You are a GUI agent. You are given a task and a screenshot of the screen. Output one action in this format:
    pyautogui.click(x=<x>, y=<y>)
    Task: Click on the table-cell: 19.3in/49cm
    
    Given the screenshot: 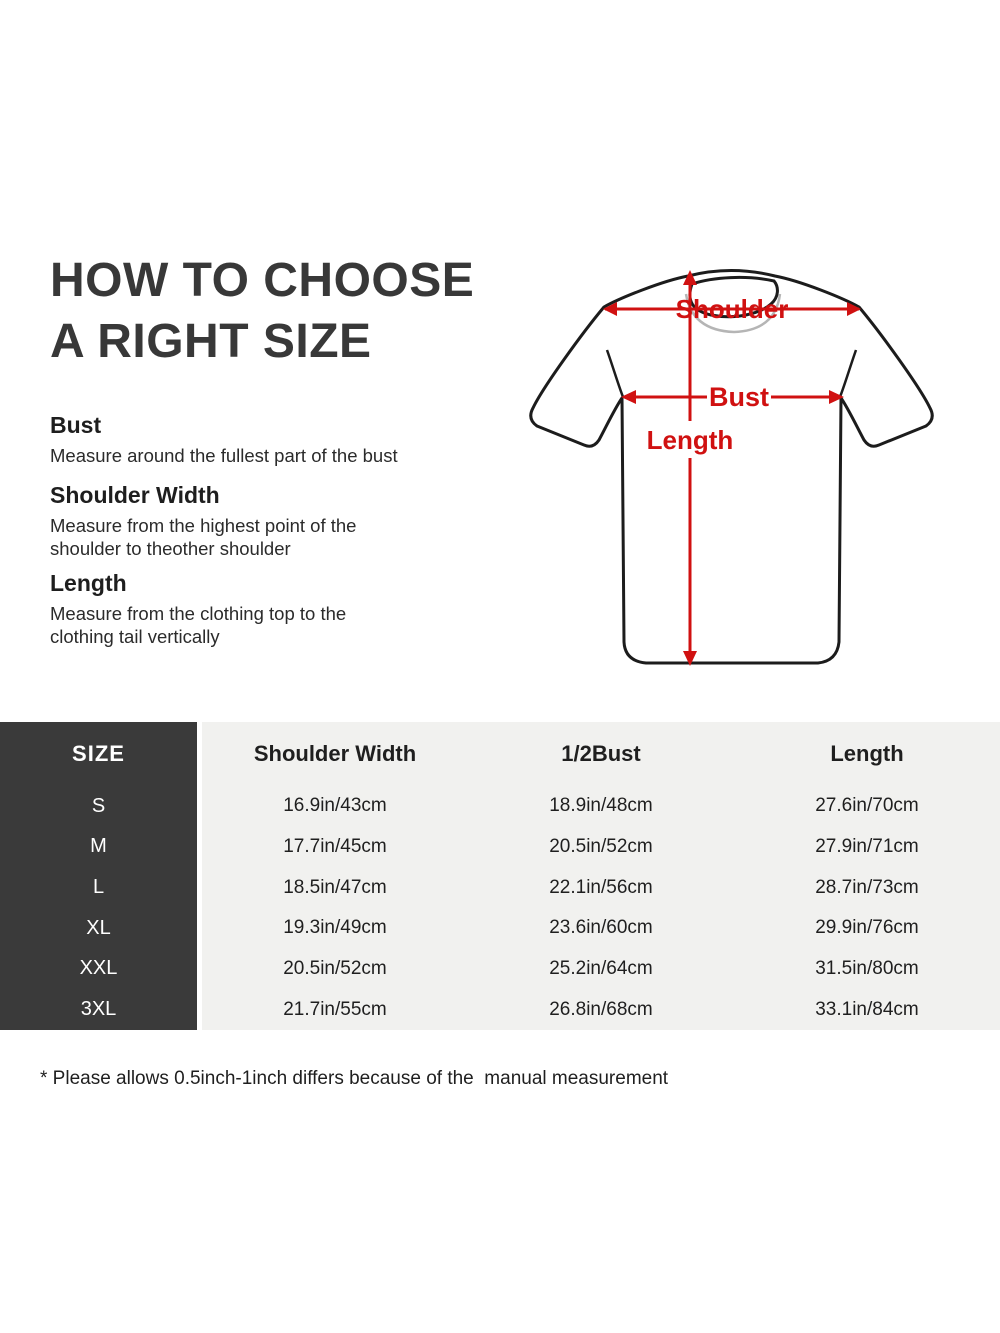 What is the action you would take?
    pyautogui.click(x=335, y=928)
    